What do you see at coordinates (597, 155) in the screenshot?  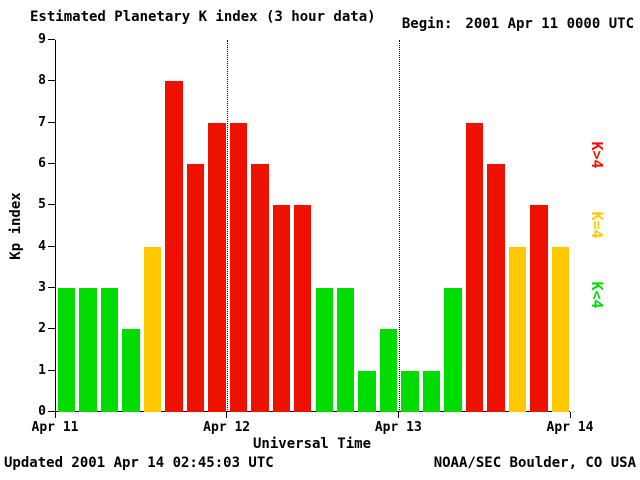 I see `legend-item-high: K>4` at bounding box center [597, 155].